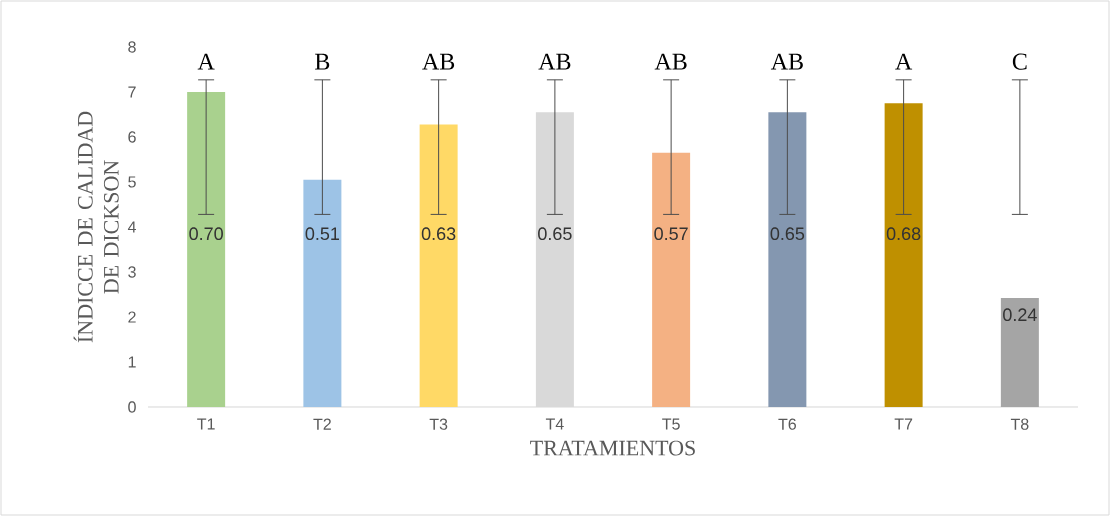 The image size is (1110, 516). I want to click on annotation: 0.70, so click(206, 234).